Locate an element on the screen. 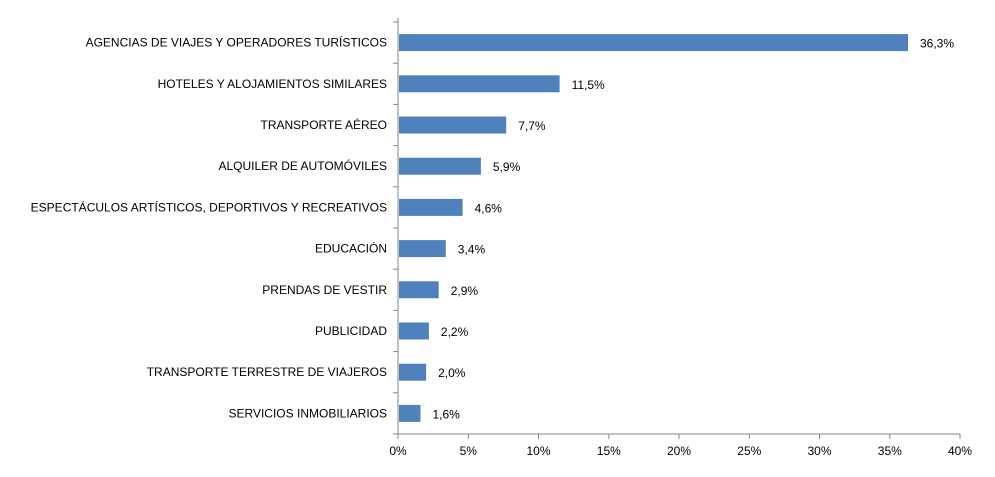  category-label: EDUCACIÓN is located at coordinates (351, 248).